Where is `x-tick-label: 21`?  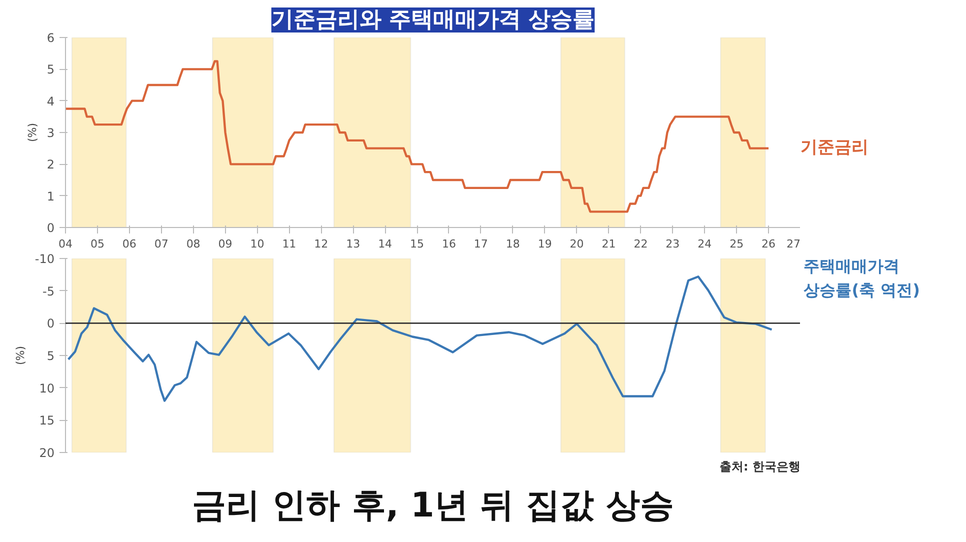 x-tick-label: 21 is located at coordinates (609, 244).